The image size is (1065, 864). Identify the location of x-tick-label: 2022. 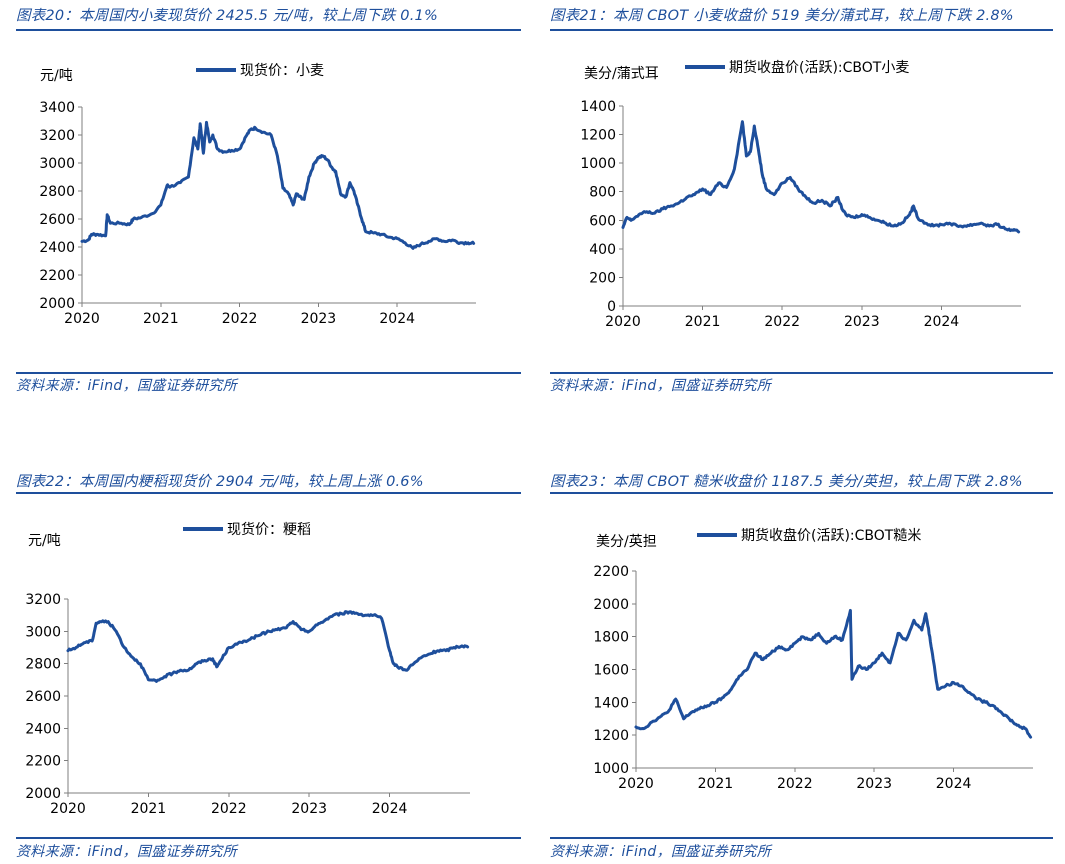
(229, 809).